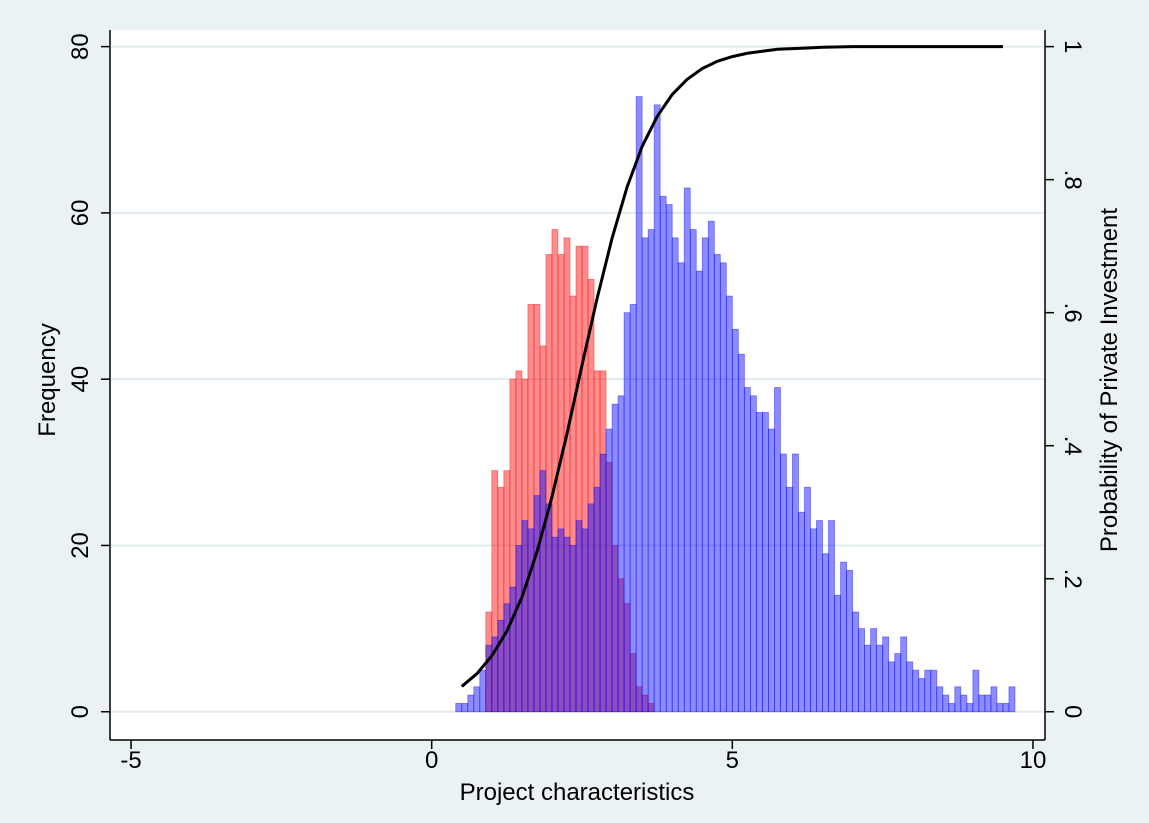 The width and height of the screenshot is (1149, 823). I want to click on y-tick-label: 80, so click(80, 46).